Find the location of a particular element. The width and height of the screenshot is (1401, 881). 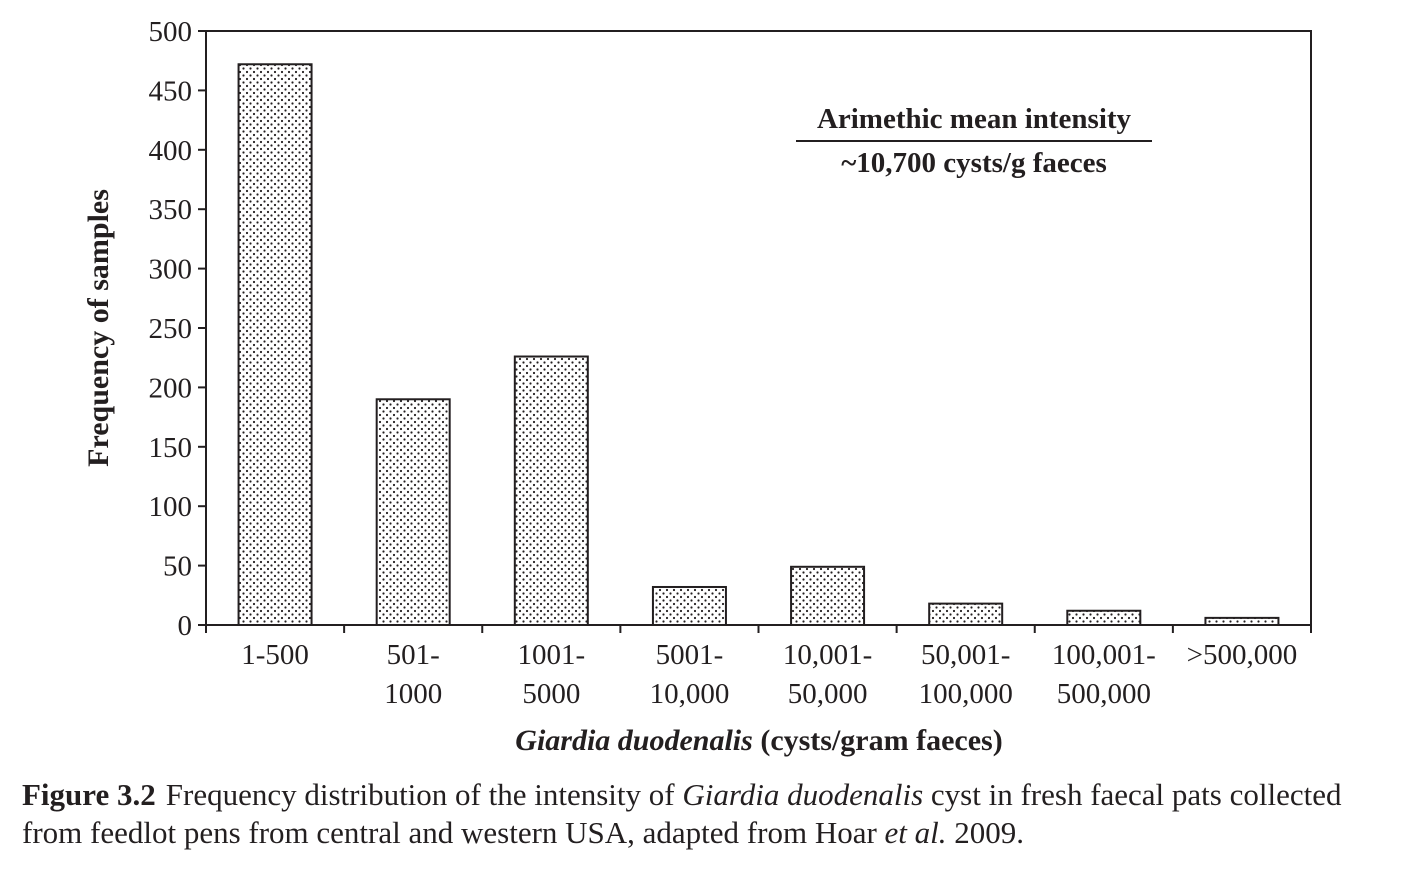

y-tick-label: 200 is located at coordinates (171, 388).